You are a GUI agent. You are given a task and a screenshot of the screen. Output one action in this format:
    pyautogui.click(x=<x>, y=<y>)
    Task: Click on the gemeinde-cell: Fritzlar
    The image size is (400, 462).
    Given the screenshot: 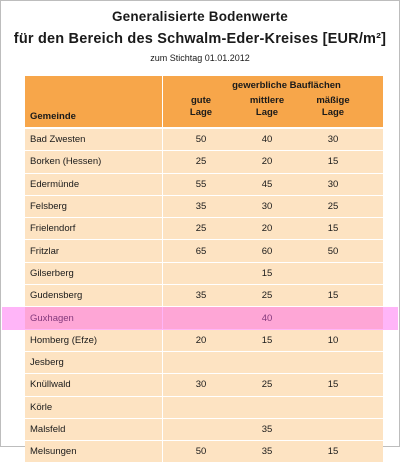 What is the action you would take?
    pyautogui.click(x=45, y=251)
    